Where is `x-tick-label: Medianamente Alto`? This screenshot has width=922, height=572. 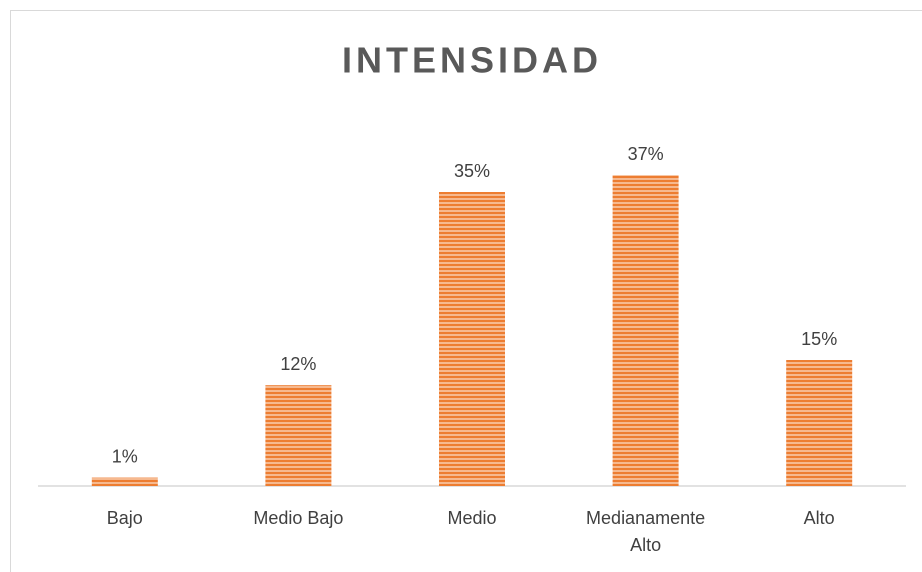
x-tick-label: Medianamente Alto is located at coordinates (646, 531).